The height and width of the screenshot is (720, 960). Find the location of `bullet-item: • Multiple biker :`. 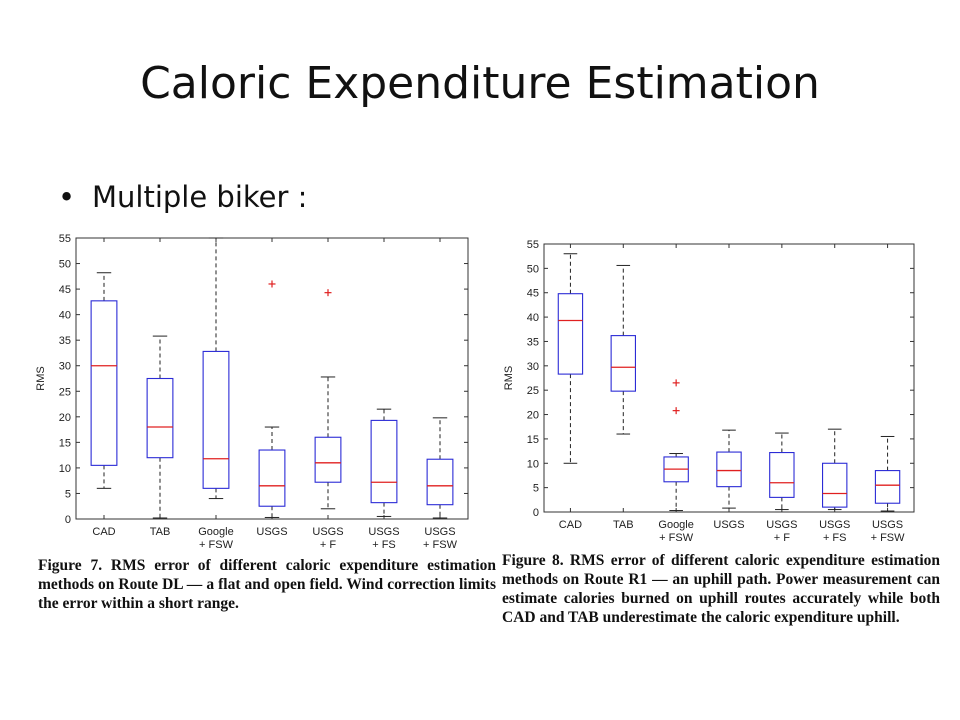

bullet-item: • Multiple biker : is located at coordinates (182, 197).